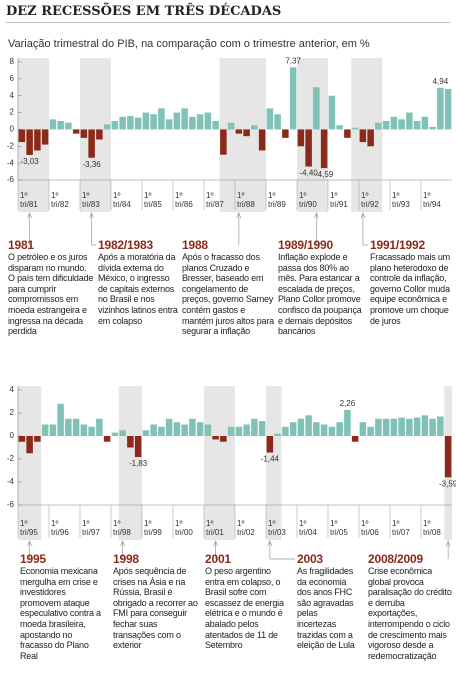 This screenshot has width=456, height=677. I want to click on x-tick-label: tri/83, so click(91, 204).